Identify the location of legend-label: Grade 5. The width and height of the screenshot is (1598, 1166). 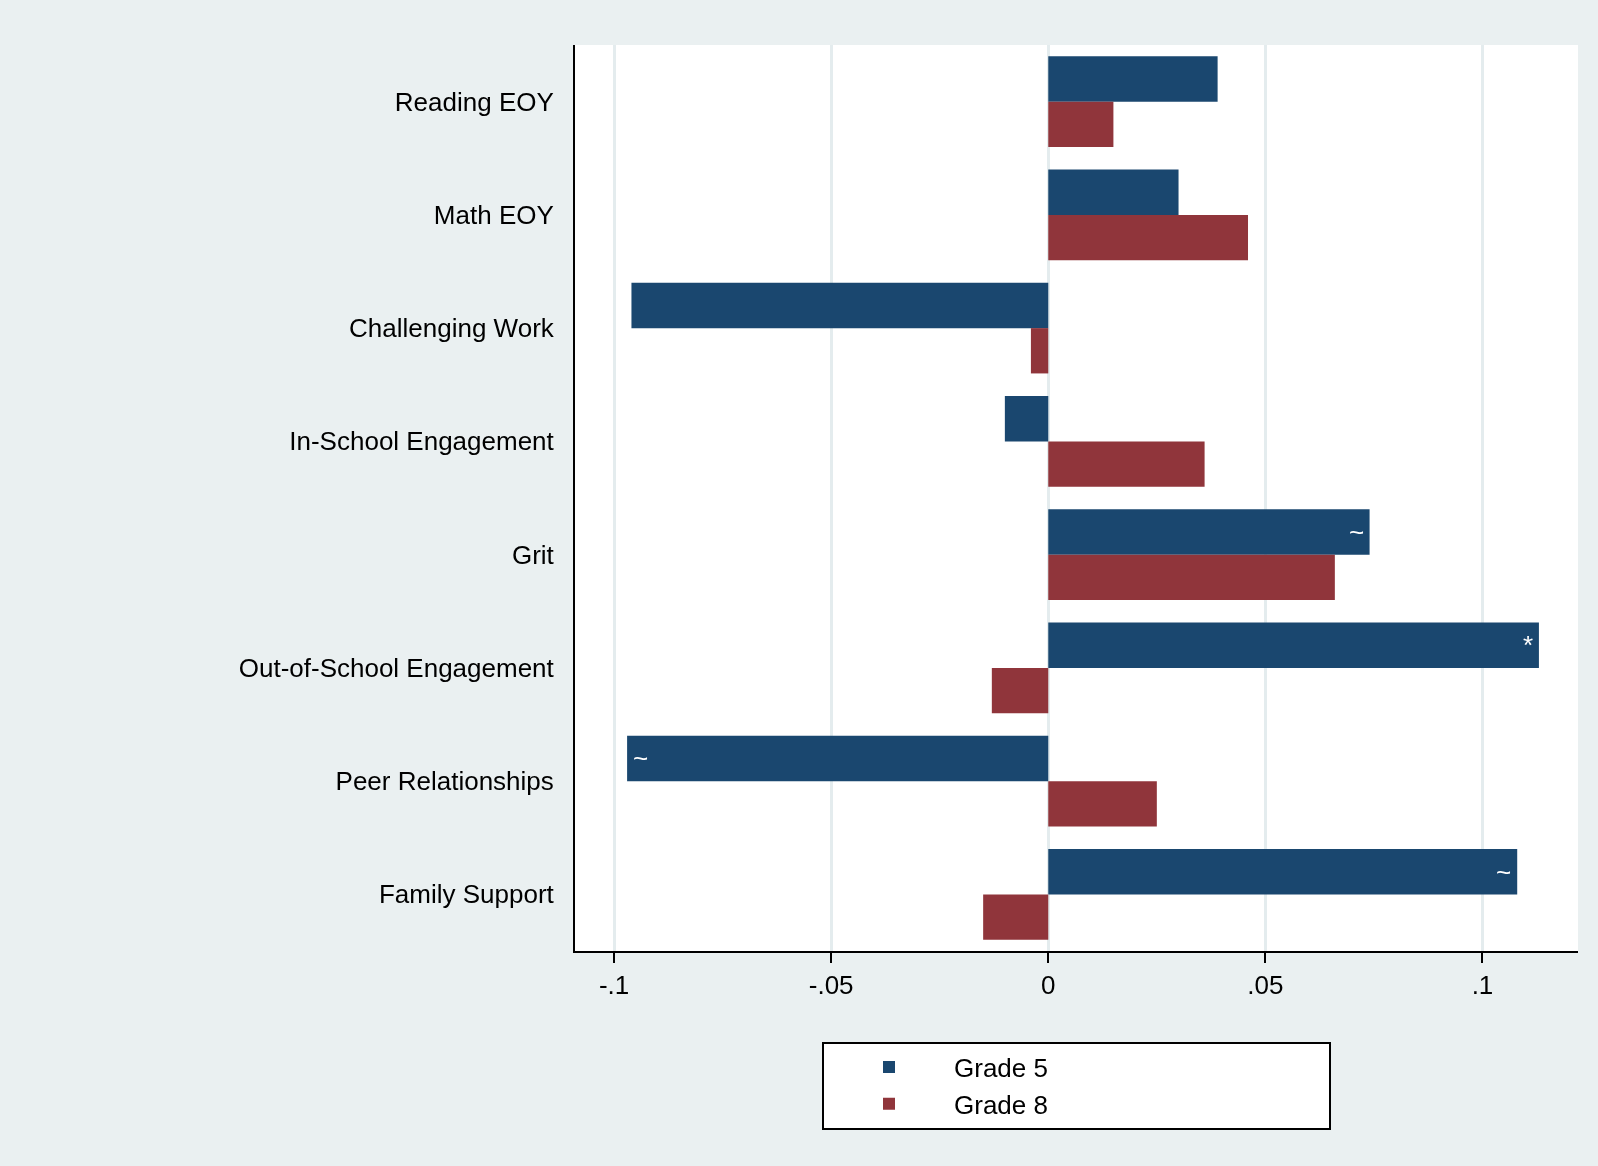
(1001, 1068).